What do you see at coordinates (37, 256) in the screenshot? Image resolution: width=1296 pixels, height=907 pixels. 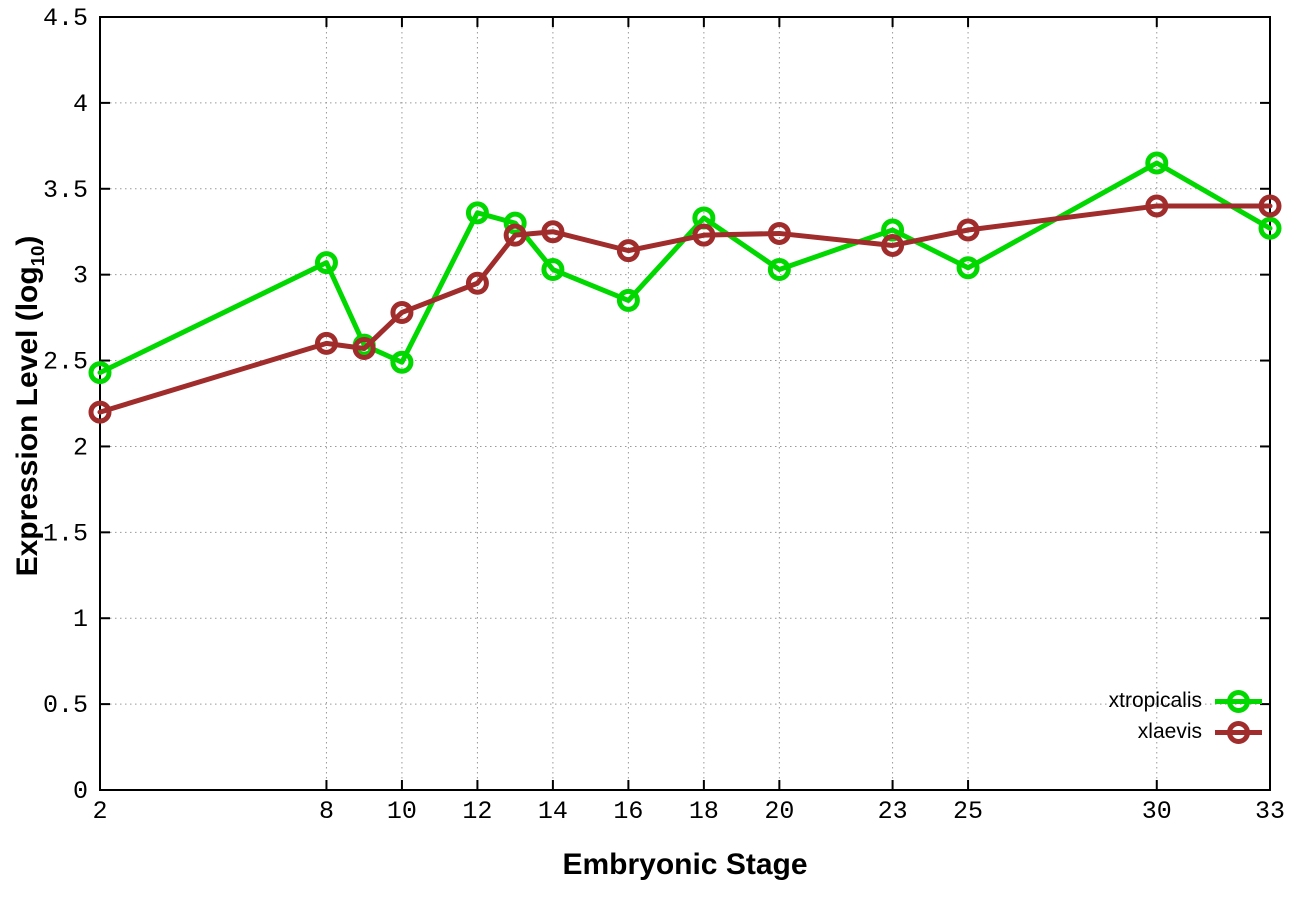 I see `y-axis-title-subscript: 10` at bounding box center [37, 256].